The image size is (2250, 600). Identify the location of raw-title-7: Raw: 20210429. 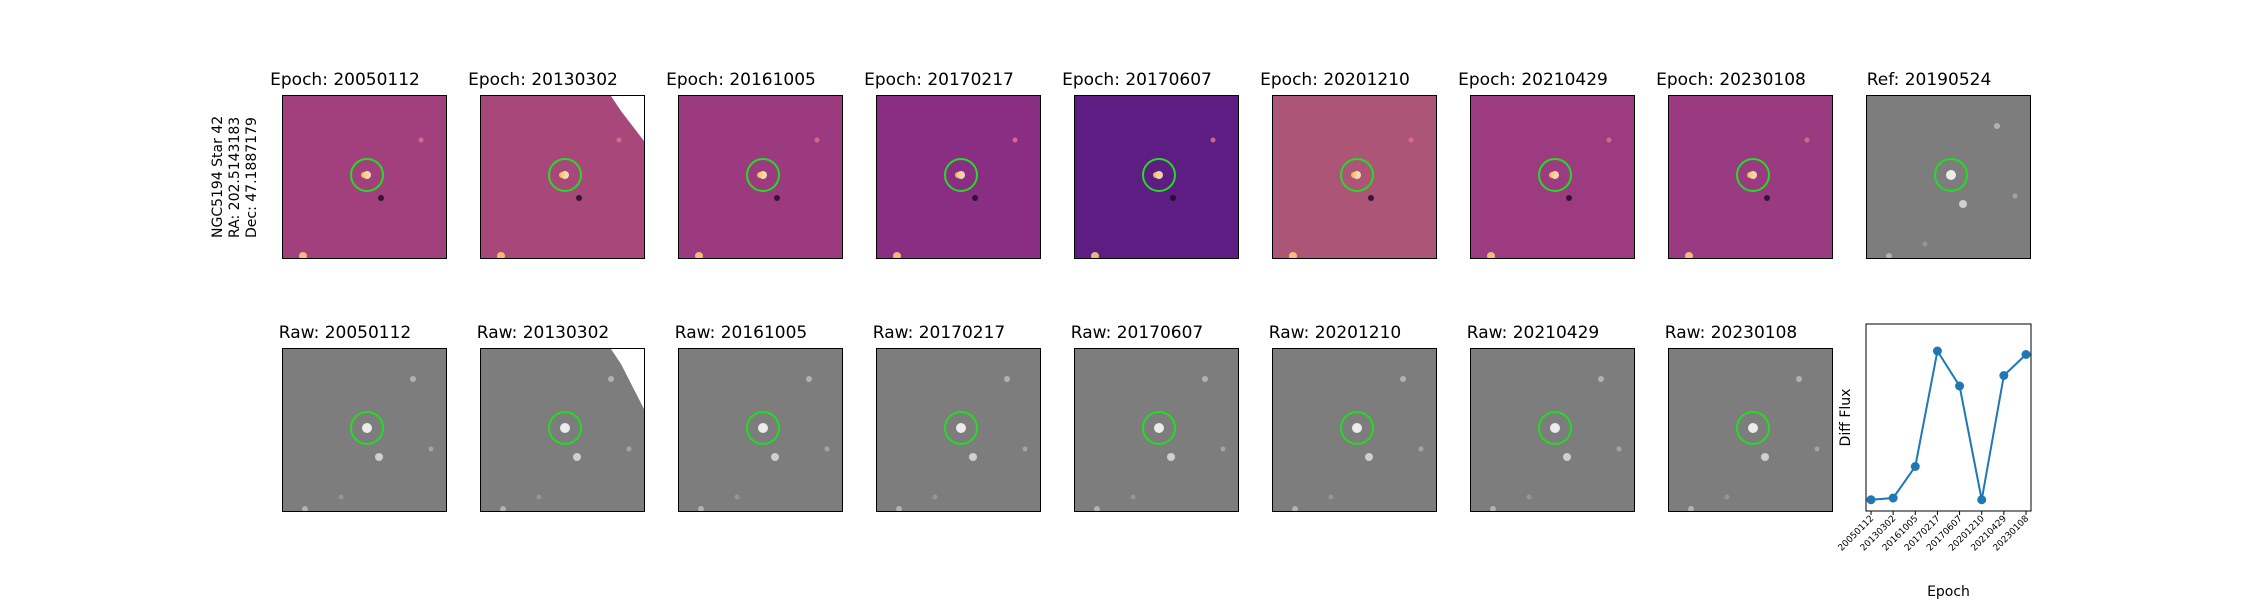
(1533, 333).